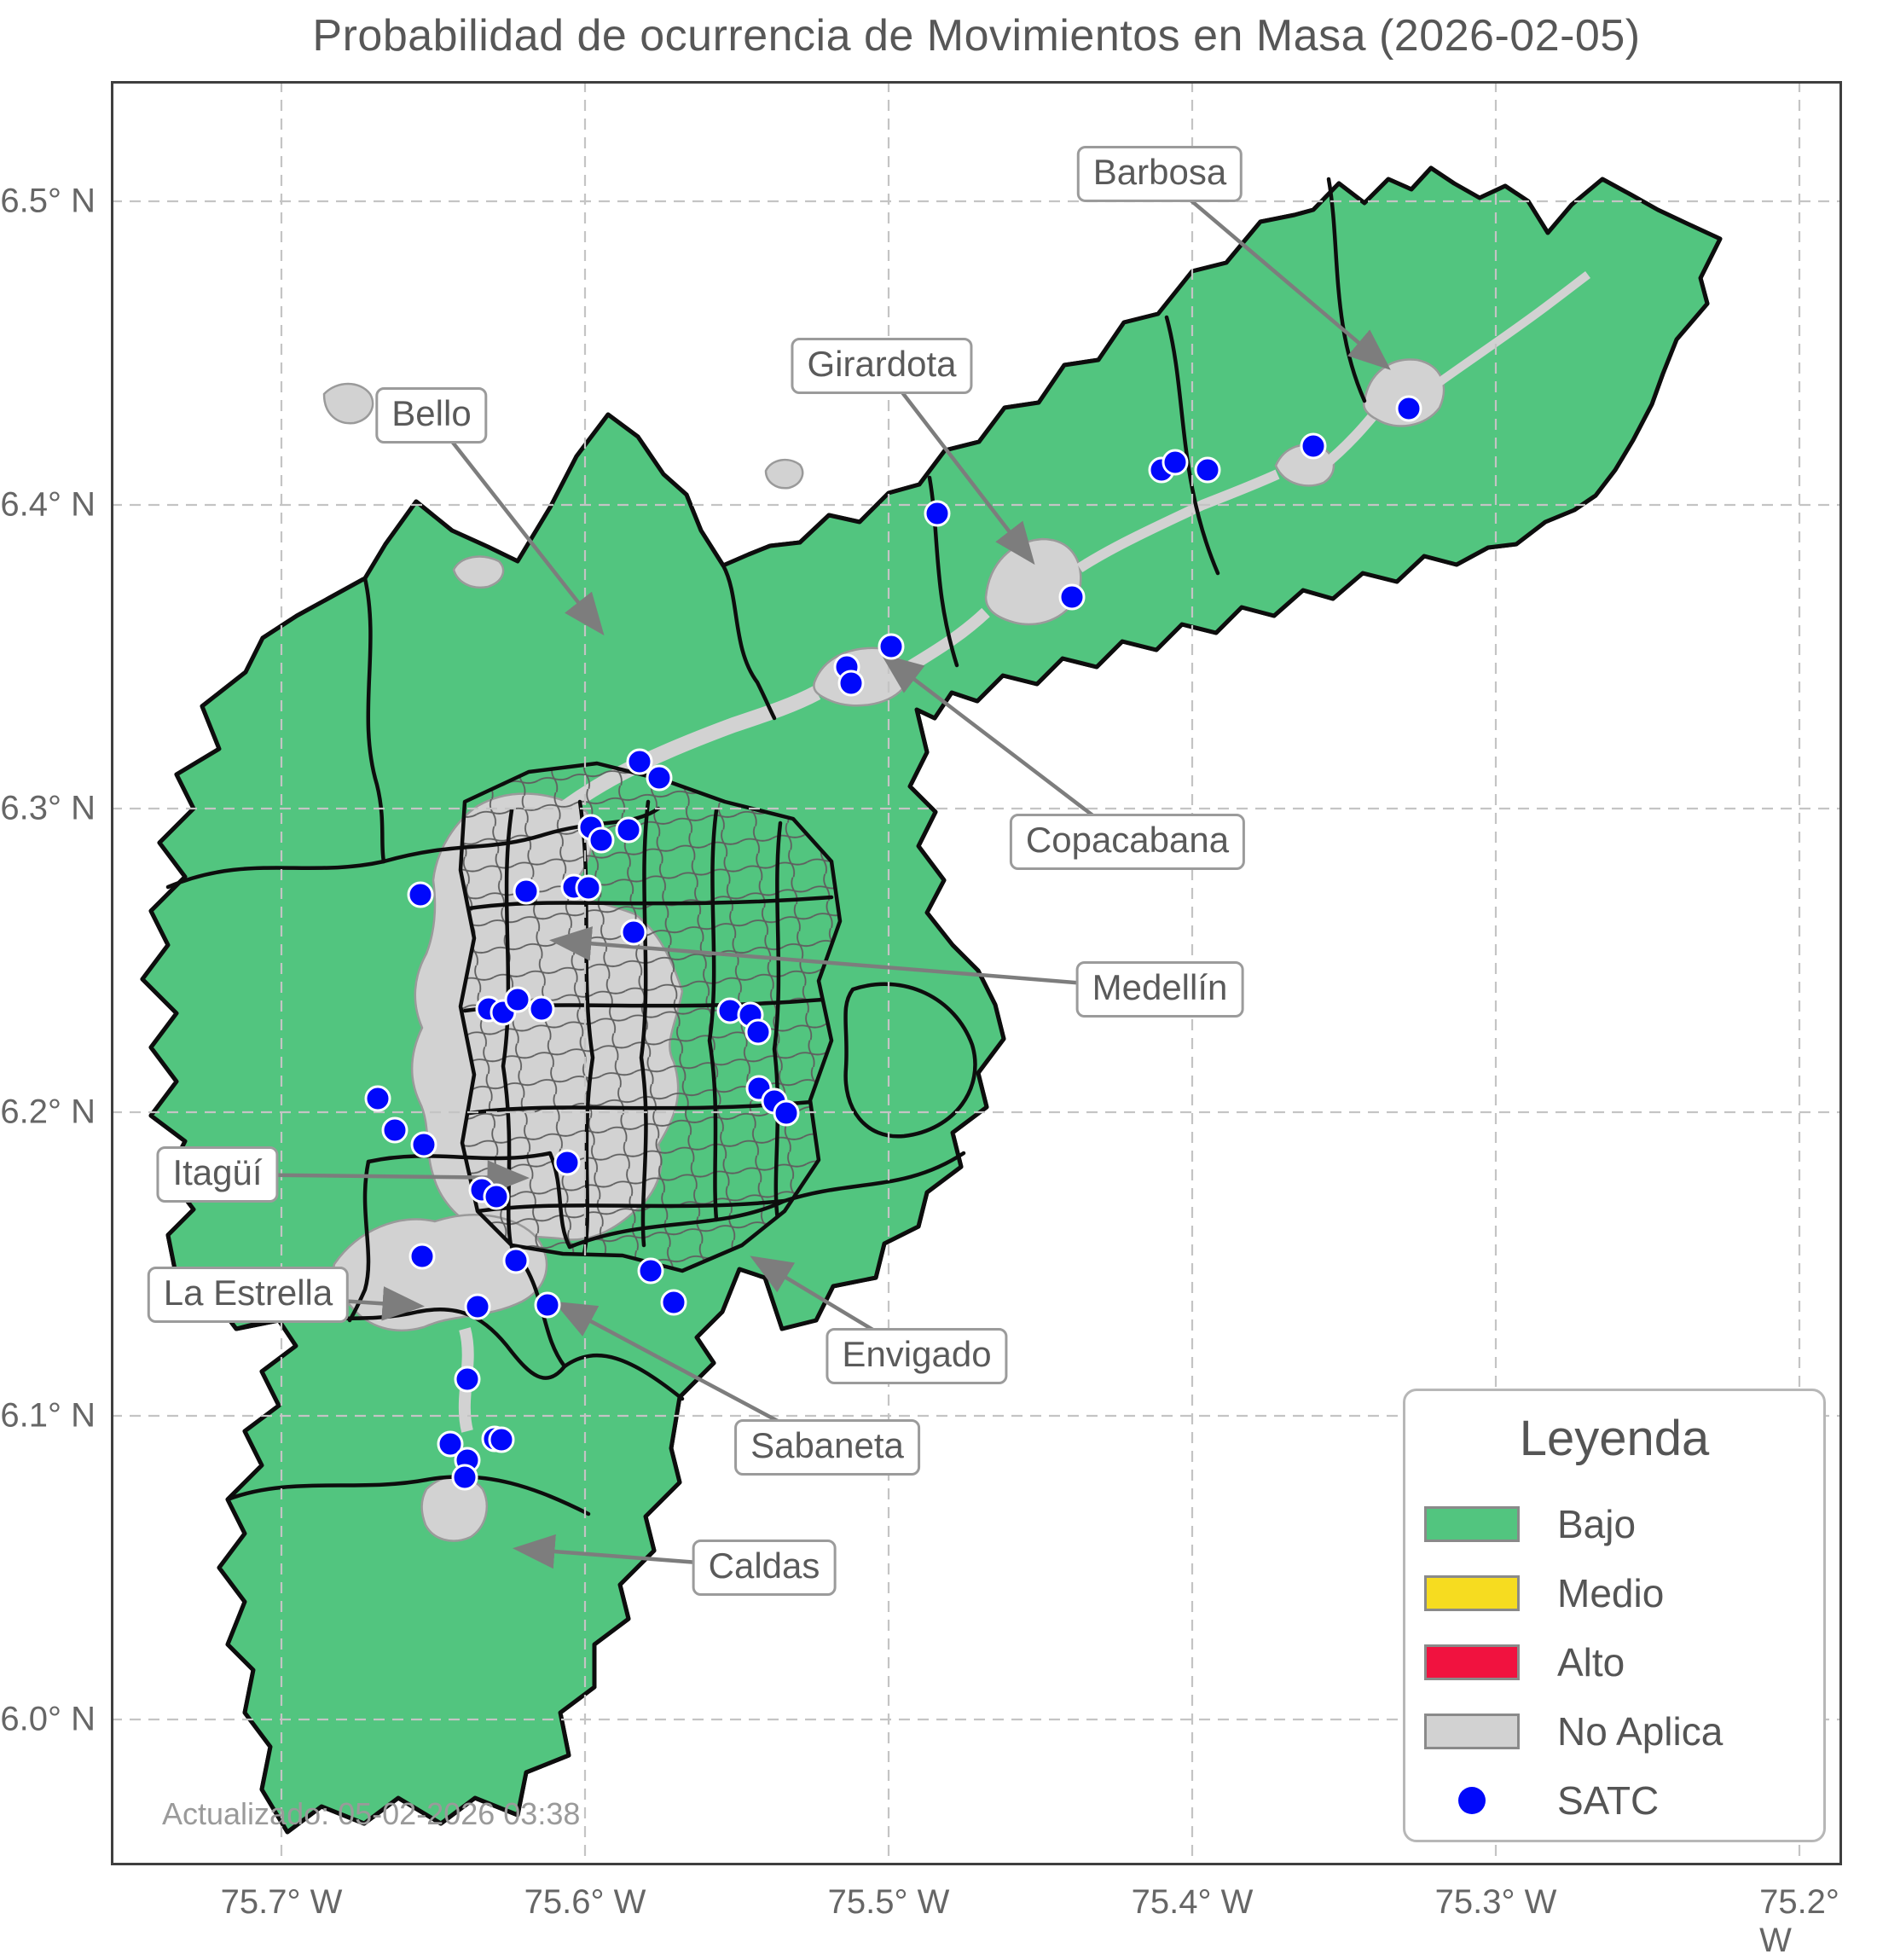 The image size is (1877, 1960). What do you see at coordinates (1159, 989) in the screenshot?
I see `municipality-label: Medellín` at bounding box center [1159, 989].